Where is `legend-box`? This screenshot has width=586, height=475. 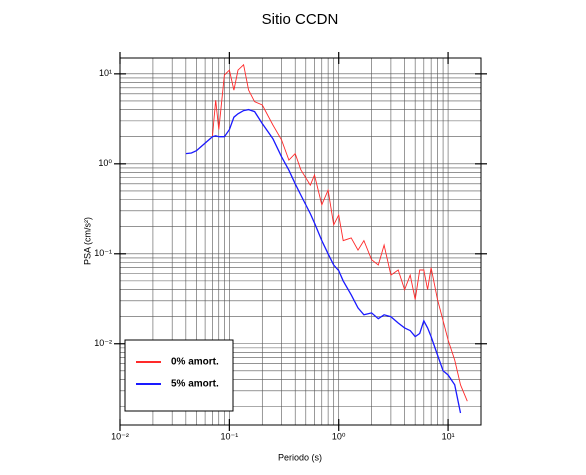
legend-box is located at coordinates (179, 375).